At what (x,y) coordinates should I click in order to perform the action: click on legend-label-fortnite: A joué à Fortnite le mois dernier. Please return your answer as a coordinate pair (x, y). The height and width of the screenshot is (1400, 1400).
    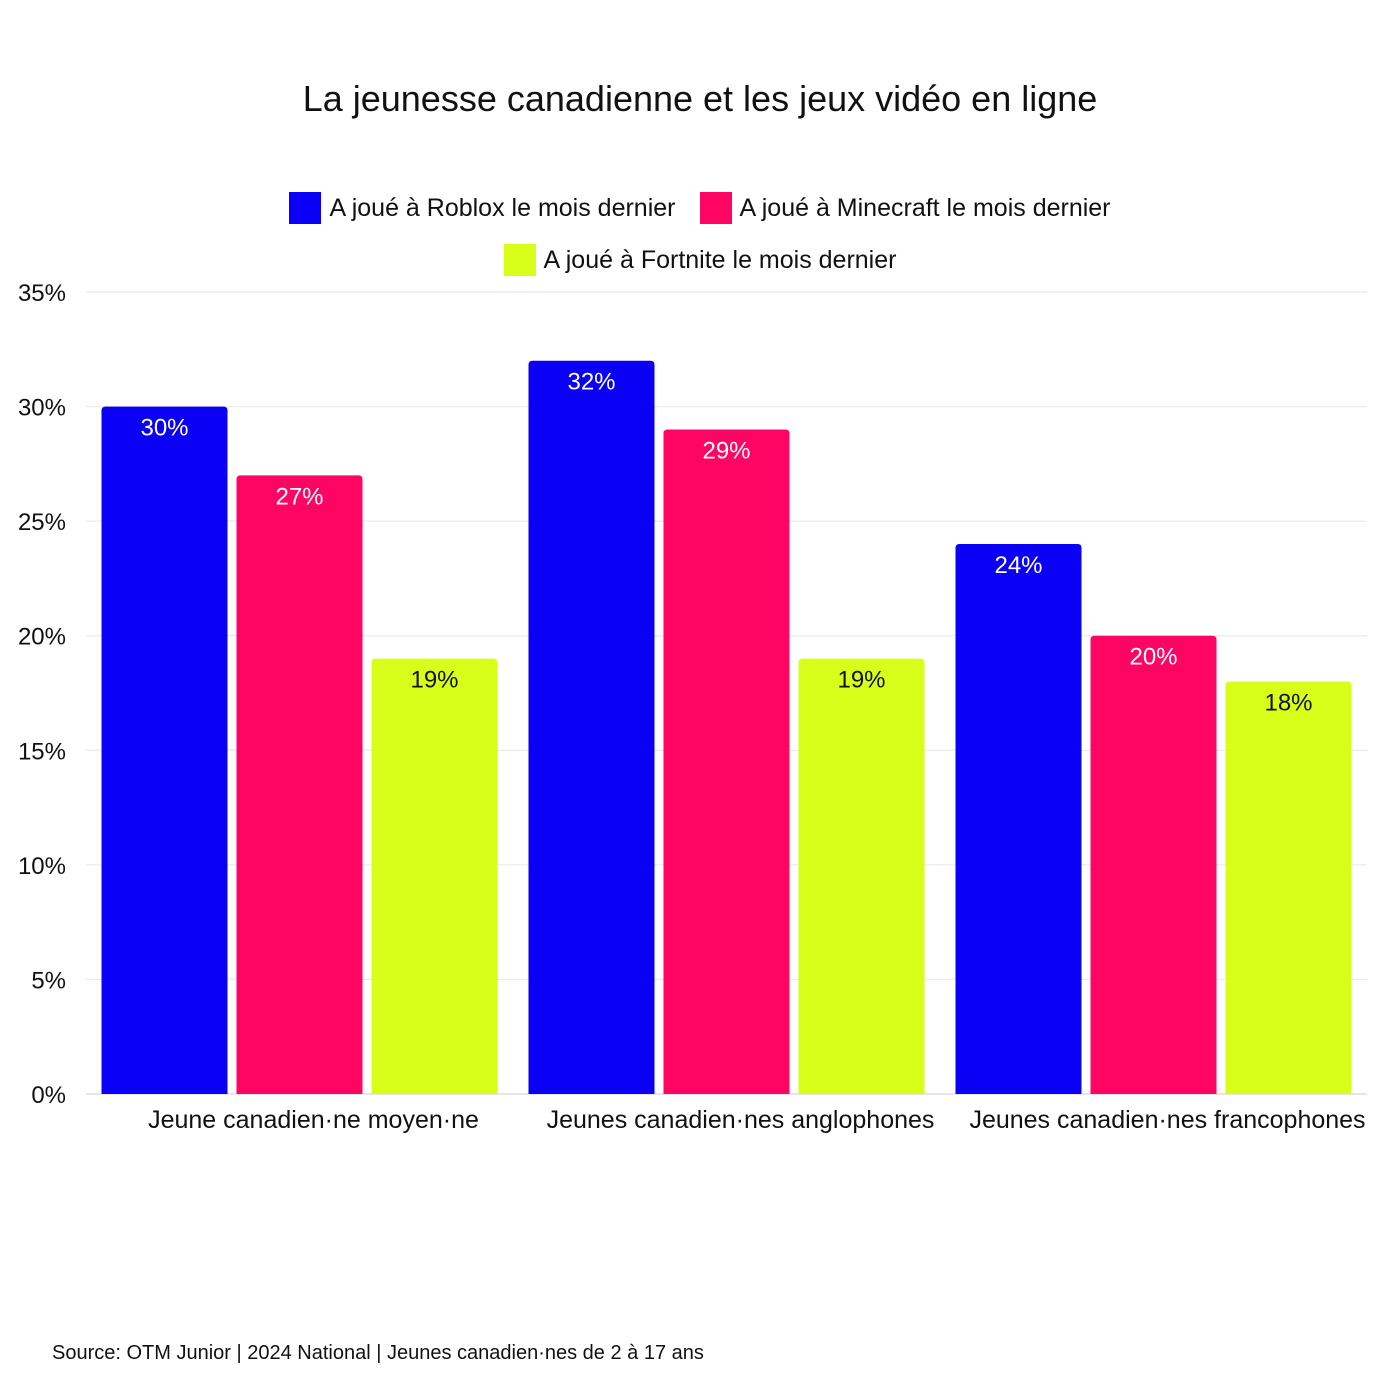
    Looking at the image, I should click on (720, 259).